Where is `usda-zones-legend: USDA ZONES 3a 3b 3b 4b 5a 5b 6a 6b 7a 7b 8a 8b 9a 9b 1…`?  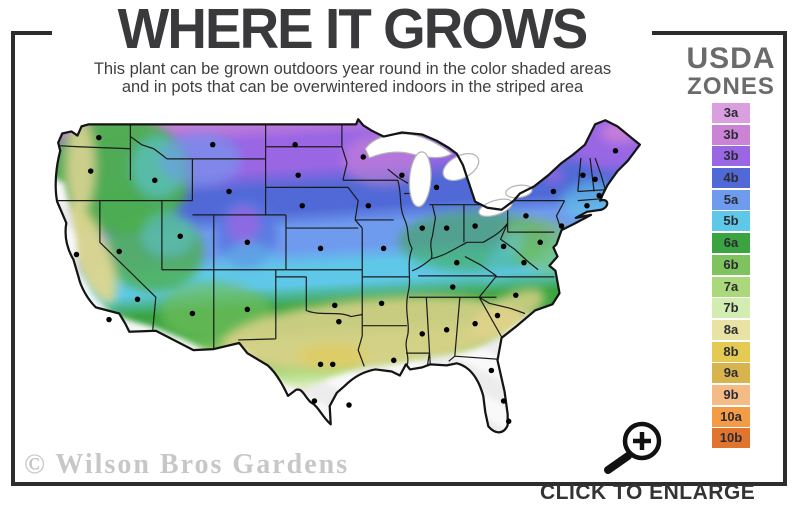
usda-zones-legend: USDA ZONES 3a 3b 3b 4b 5a 5b 6a 6b 7a 7b 8a 8b 9a 9b 1… is located at coordinates (731, 247).